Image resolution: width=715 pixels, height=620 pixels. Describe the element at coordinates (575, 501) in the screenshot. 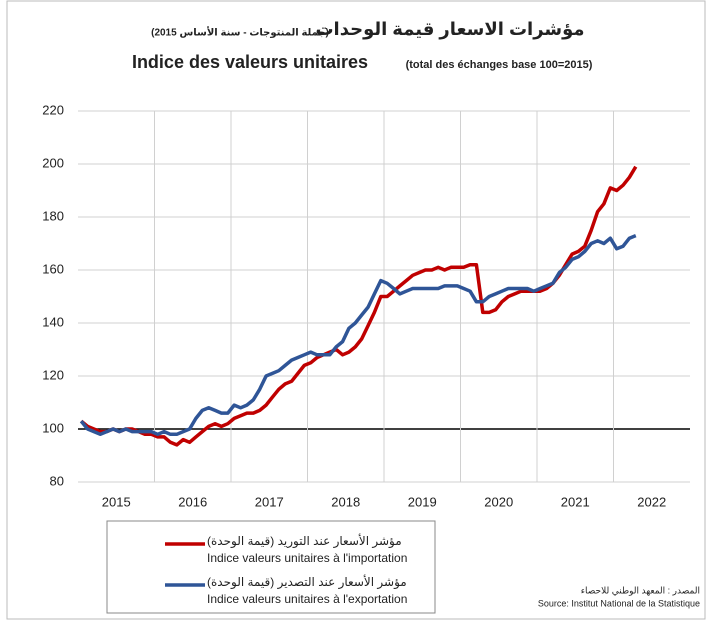

I see `x-tick-label: 2021` at that location.